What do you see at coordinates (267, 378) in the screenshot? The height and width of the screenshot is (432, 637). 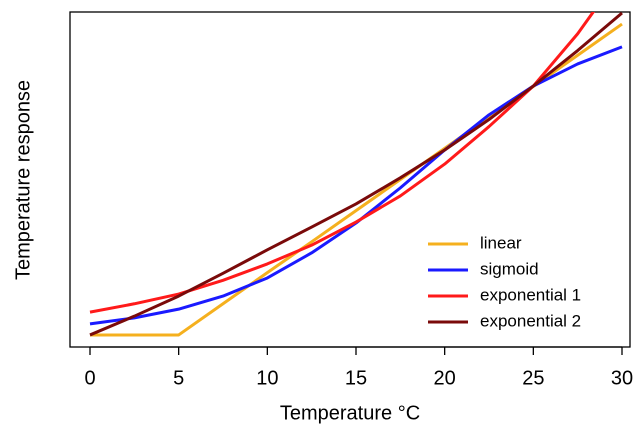 I see `x-tick-label: 10` at bounding box center [267, 378].